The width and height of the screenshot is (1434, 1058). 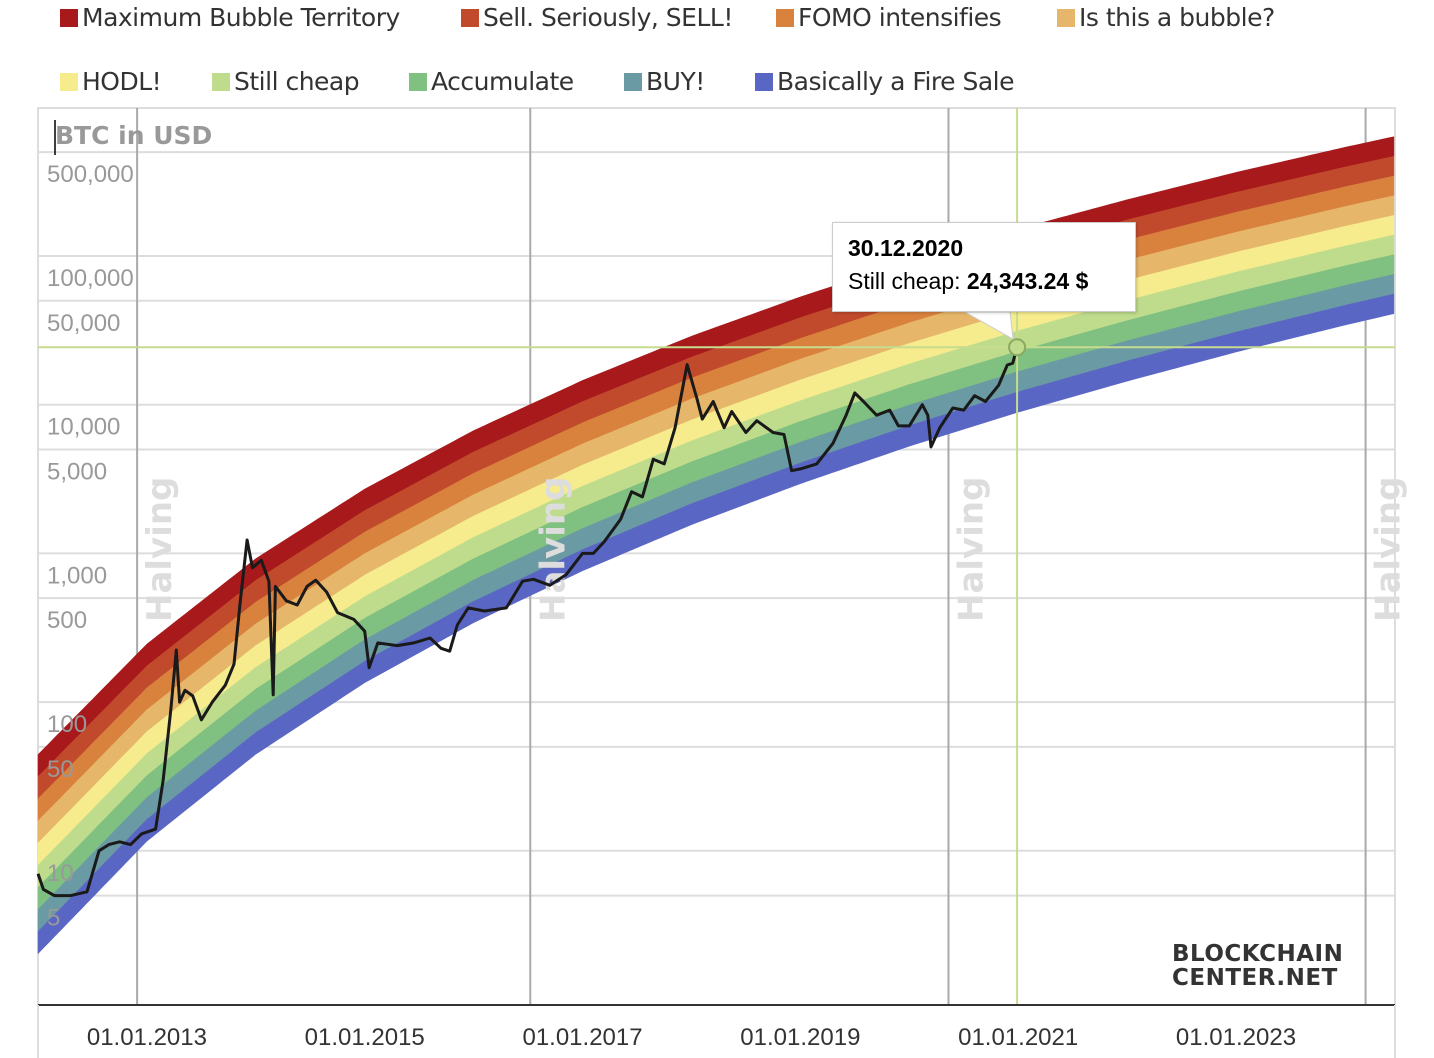 What do you see at coordinates (675, 81) in the screenshot?
I see `legend-label: BUY!` at bounding box center [675, 81].